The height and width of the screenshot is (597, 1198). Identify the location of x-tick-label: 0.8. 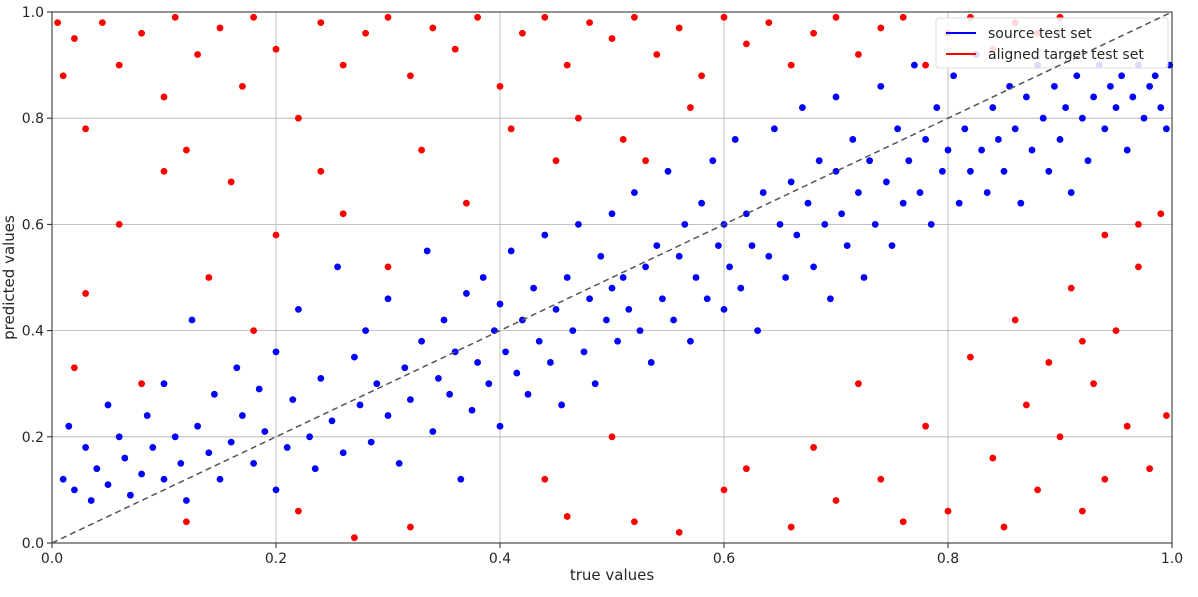
(948, 559).